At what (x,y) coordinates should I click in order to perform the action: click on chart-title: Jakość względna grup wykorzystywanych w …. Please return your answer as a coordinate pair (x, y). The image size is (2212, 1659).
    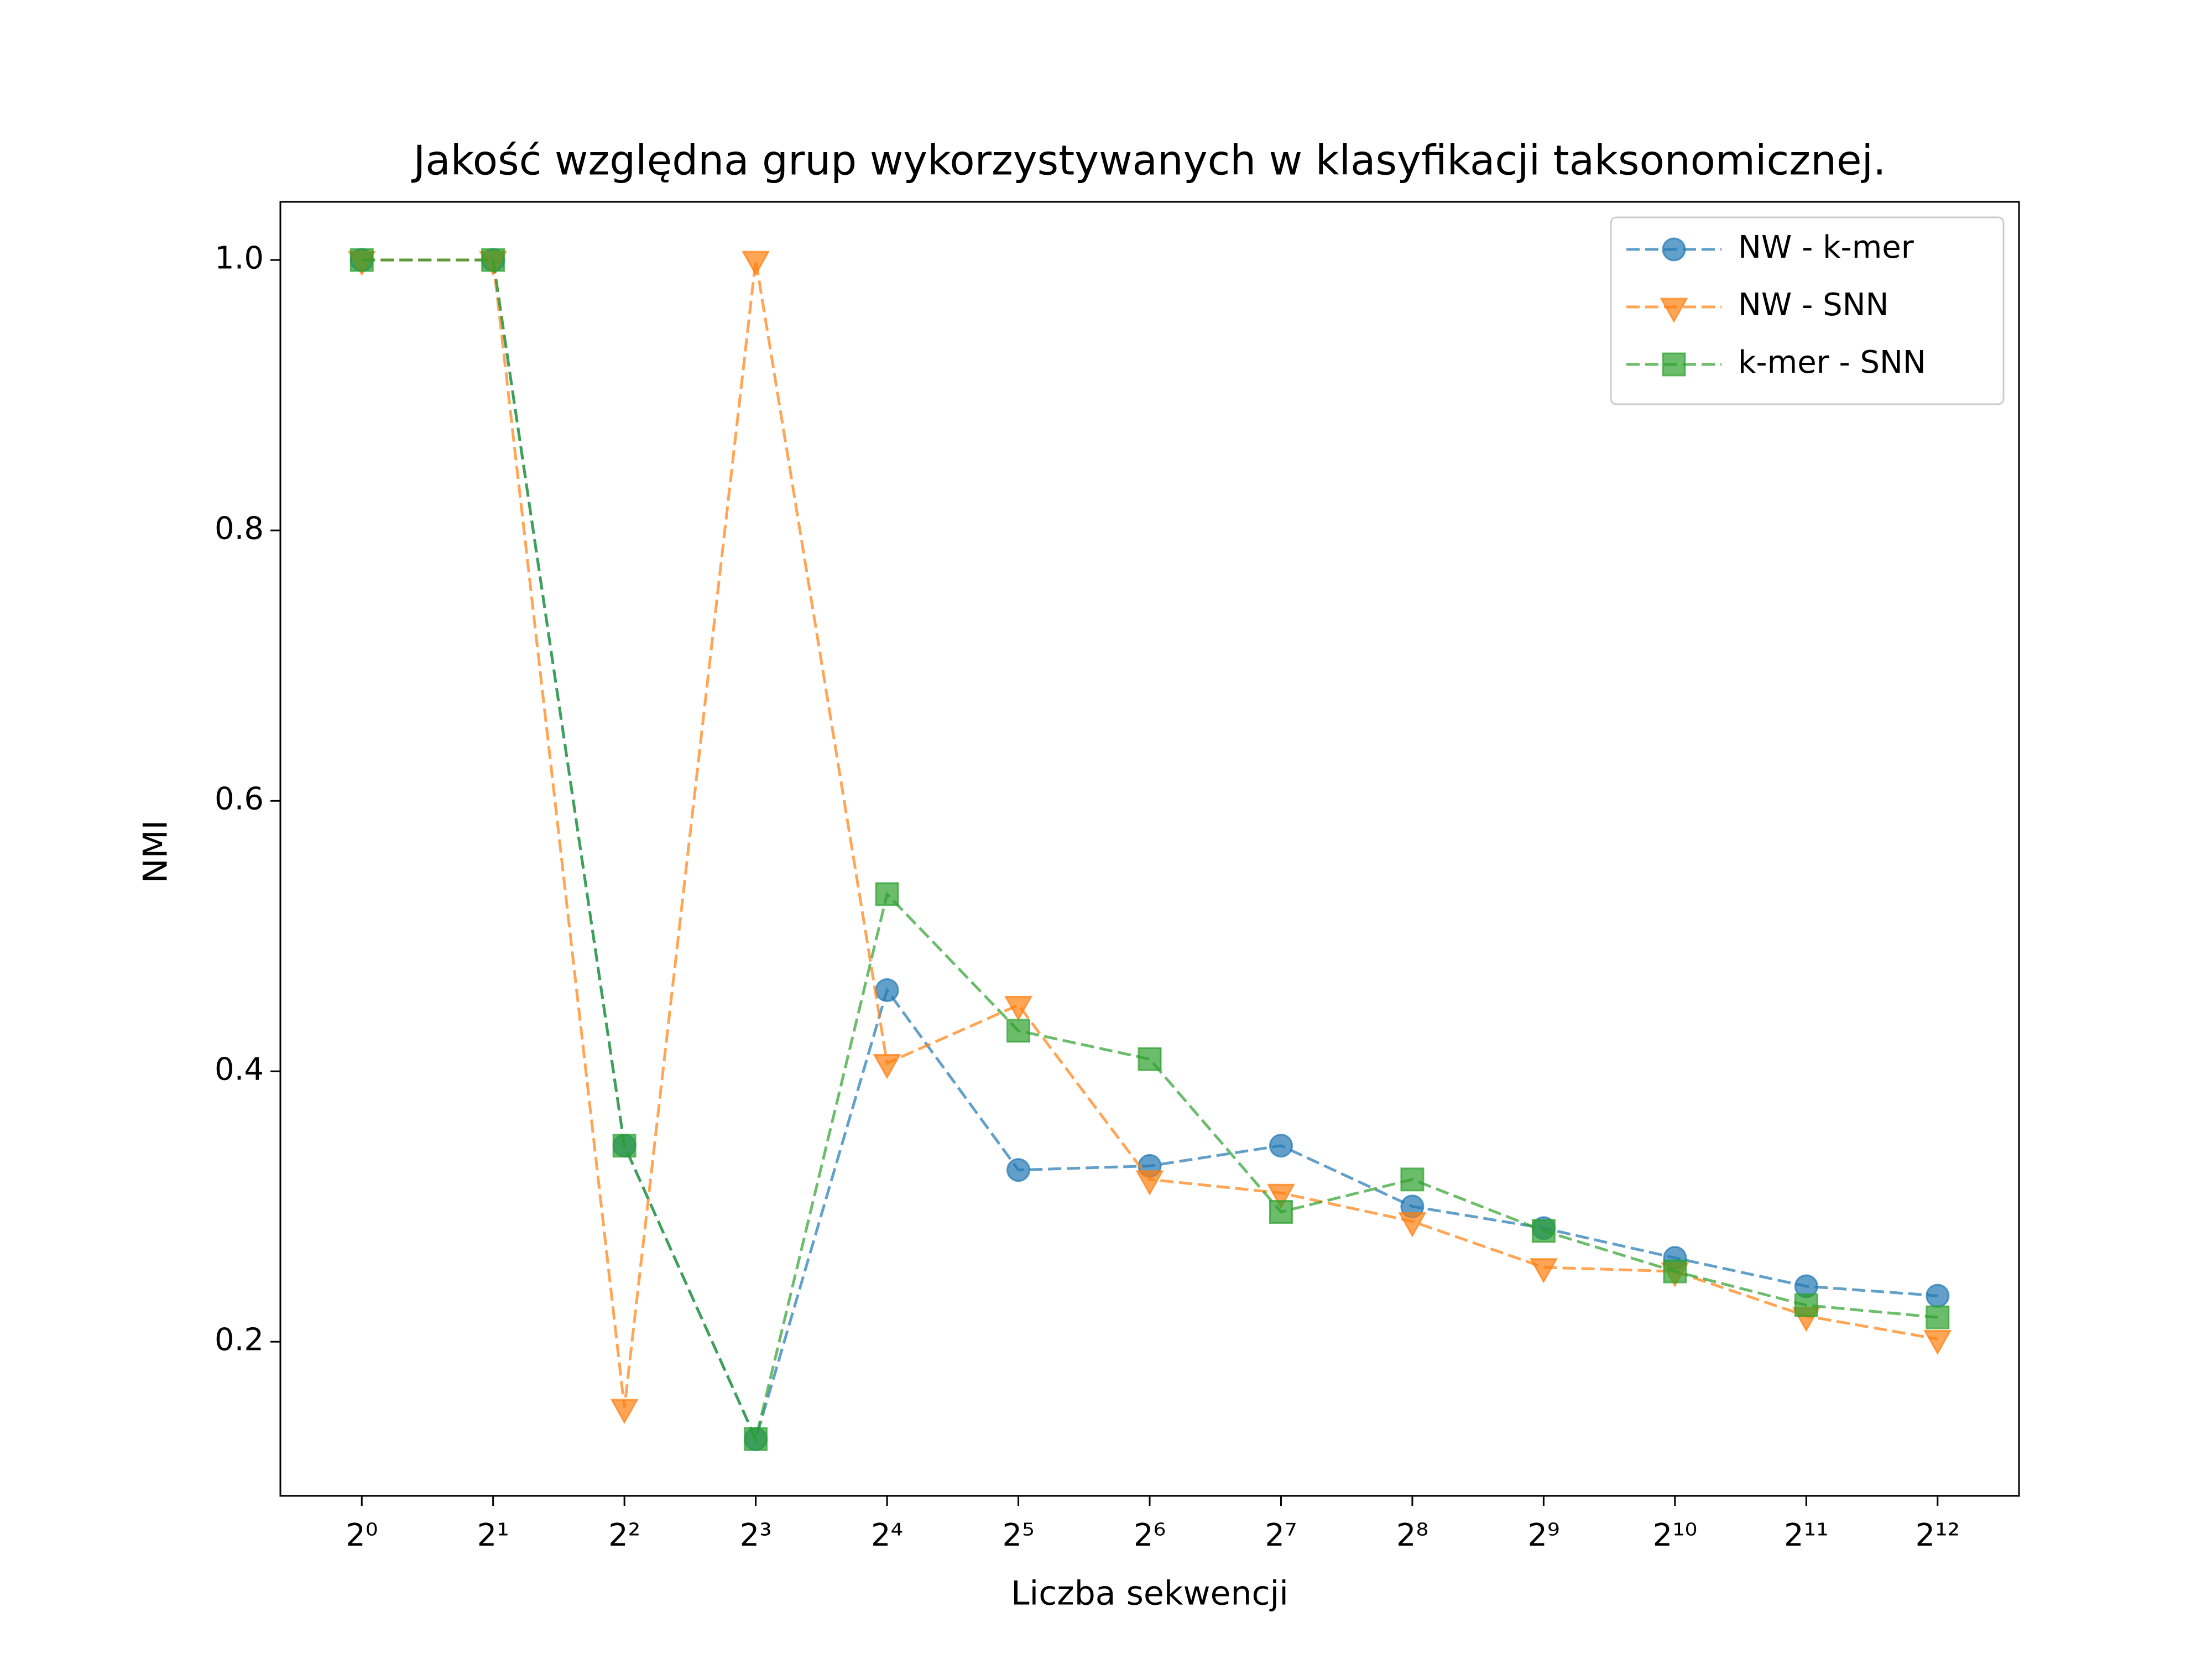
    Looking at the image, I should click on (1149, 161).